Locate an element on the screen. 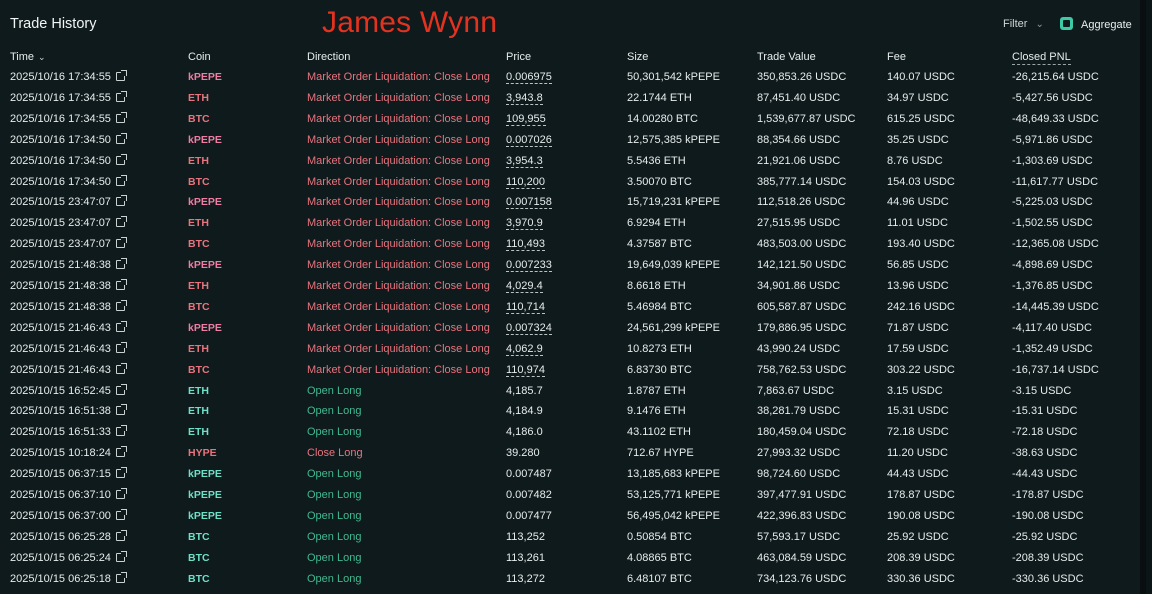 This screenshot has width=1152, height=594. filter-dropdown: Filter ⌄ is located at coordinates (1023, 24).